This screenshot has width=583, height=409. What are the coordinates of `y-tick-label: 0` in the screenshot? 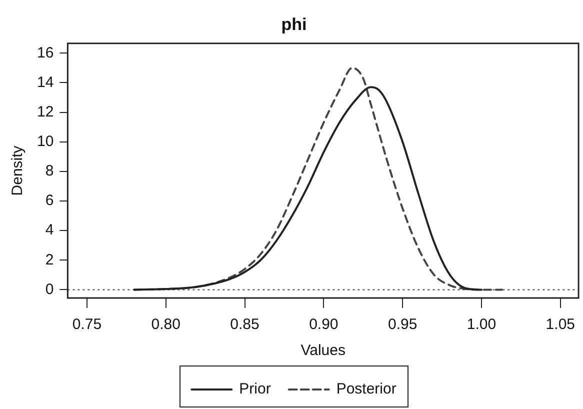 It's located at (49, 289).